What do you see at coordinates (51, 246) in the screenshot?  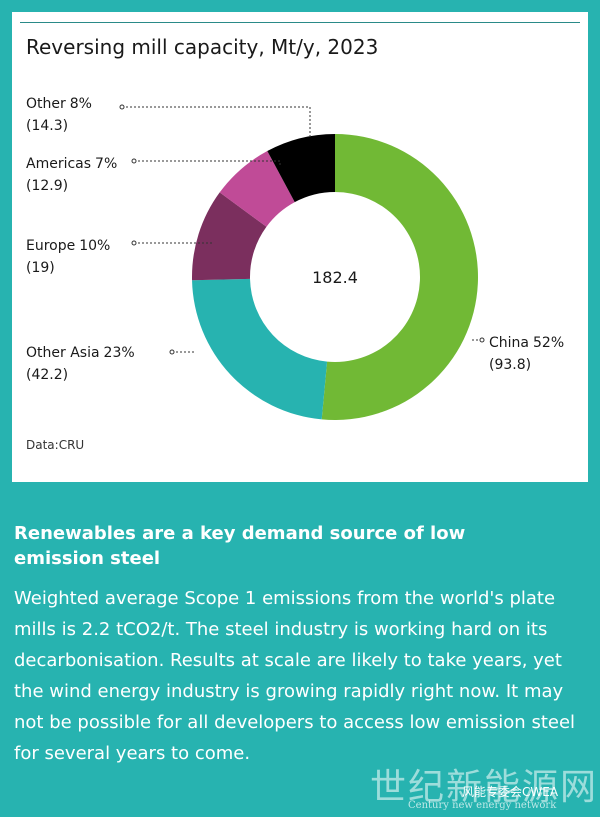 I see `label-europe-name: Europe` at bounding box center [51, 246].